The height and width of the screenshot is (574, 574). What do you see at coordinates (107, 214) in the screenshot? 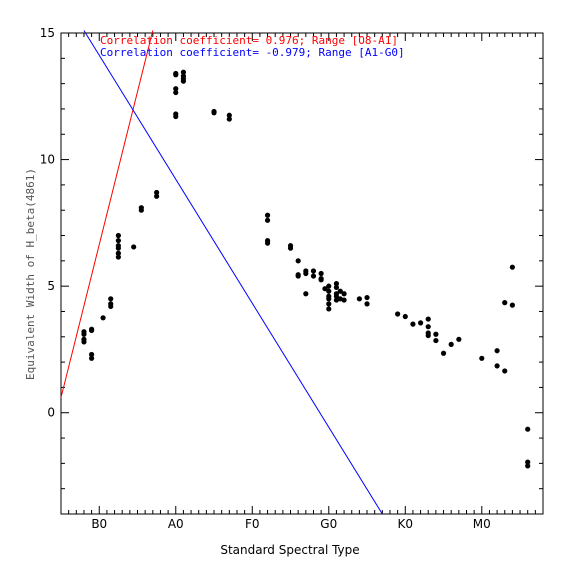
I see `fit-line-red` at bounding box center [107, 214].